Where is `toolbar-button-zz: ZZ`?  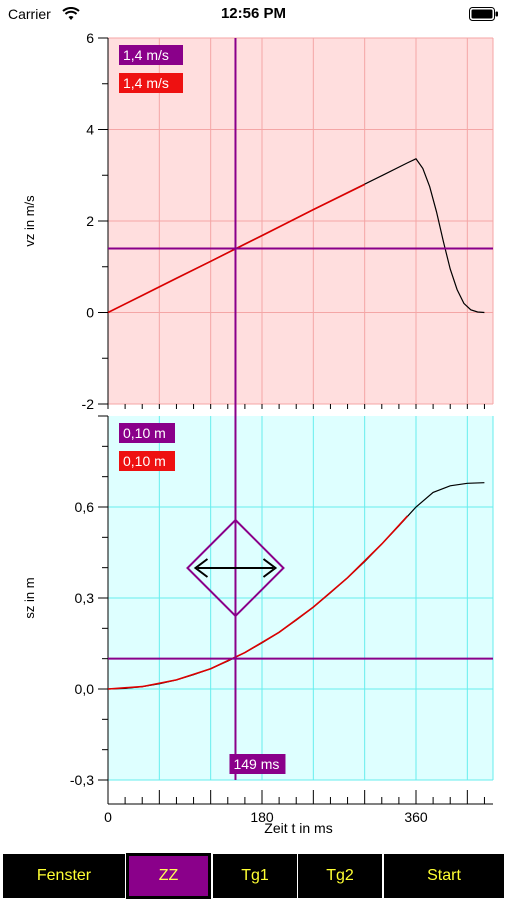 toolbar-button-zz: ZZ is located at coordinates (168, 876).